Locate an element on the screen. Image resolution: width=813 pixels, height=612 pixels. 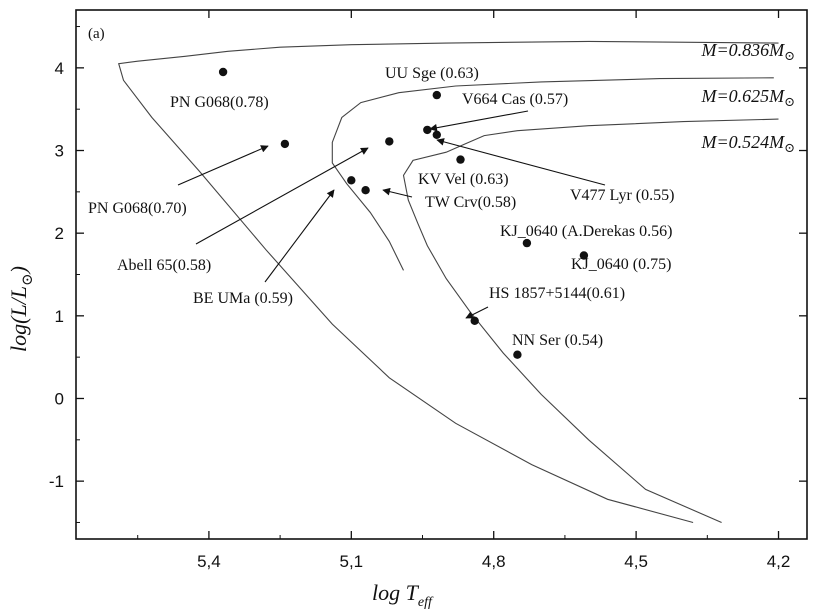
y-axis-title-close: ) is located at coordinates (18, 270).